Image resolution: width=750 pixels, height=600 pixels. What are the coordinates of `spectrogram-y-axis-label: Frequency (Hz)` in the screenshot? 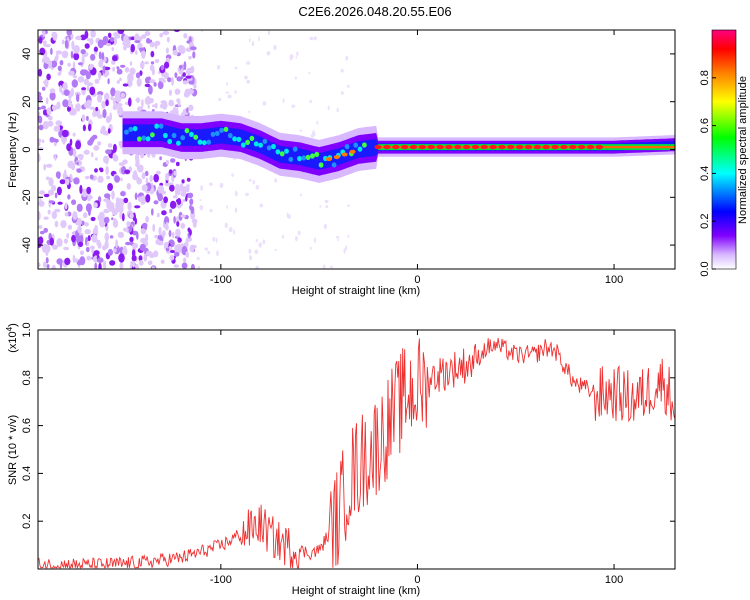 It's located at (13, 150).